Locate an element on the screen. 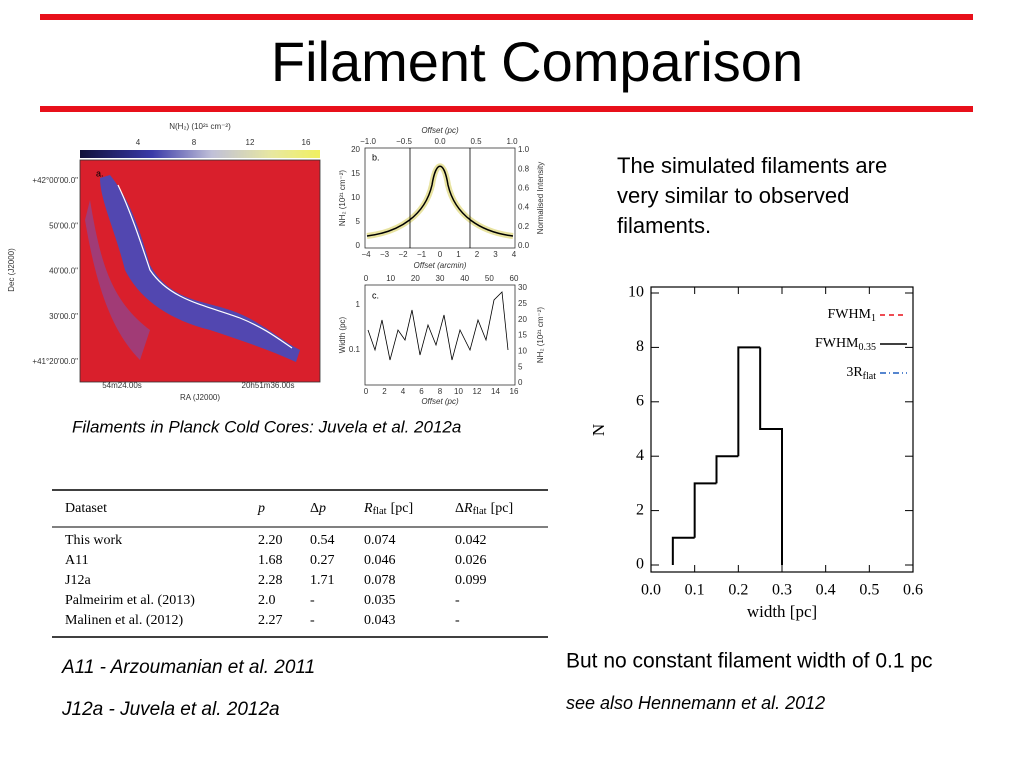  table-cell: 1.68 is located at coordinates (270, 560).